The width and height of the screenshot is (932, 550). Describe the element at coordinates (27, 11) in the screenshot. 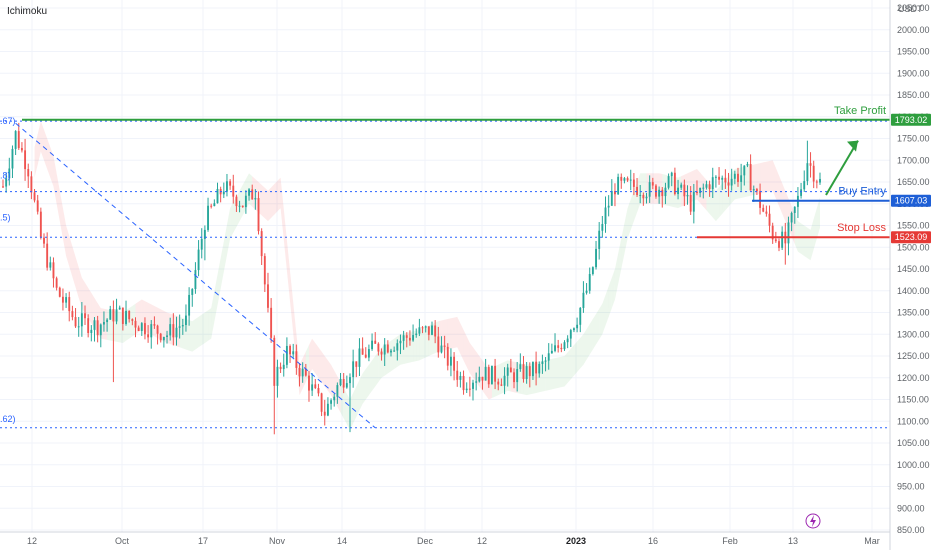

I see `indicator-label: Ichimoku` at that location.